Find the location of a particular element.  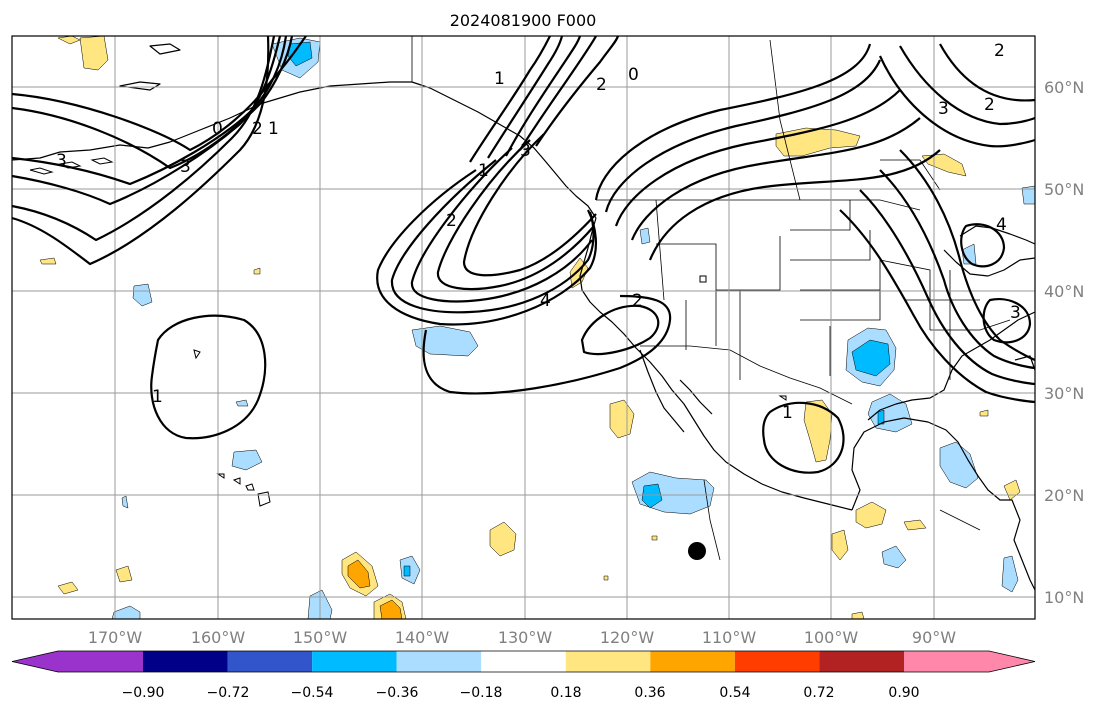

storm-marker is located at coordinates (697, 551).